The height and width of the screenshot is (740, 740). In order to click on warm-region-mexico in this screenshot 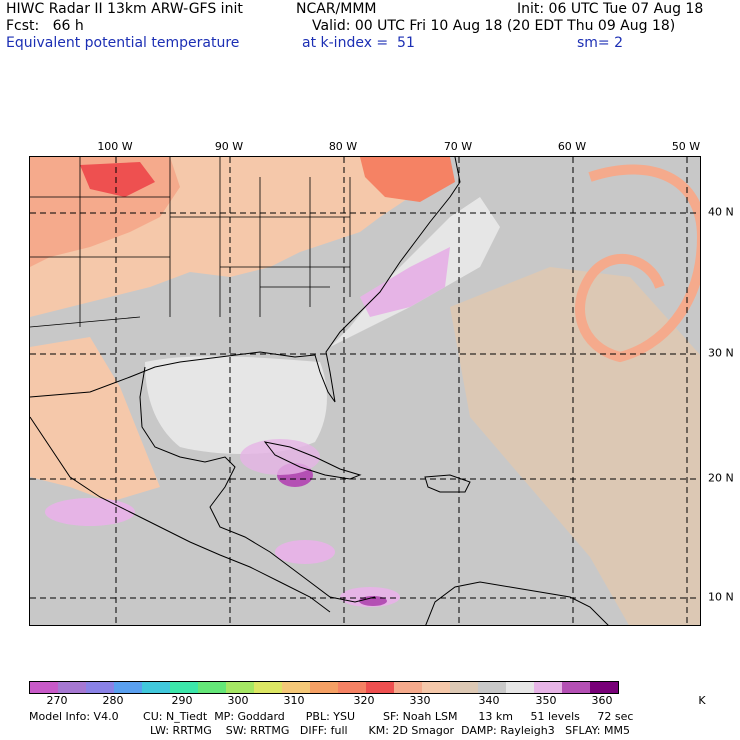, I will do `click(95, 419)`.